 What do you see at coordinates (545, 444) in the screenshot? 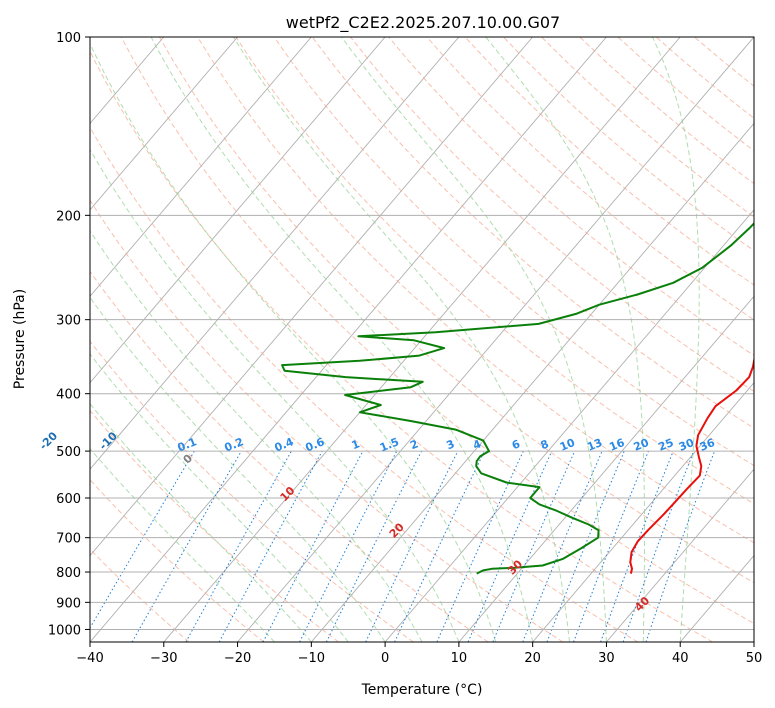
I see `mixing-ratio-label: 8` at bounding box center [545, 444].